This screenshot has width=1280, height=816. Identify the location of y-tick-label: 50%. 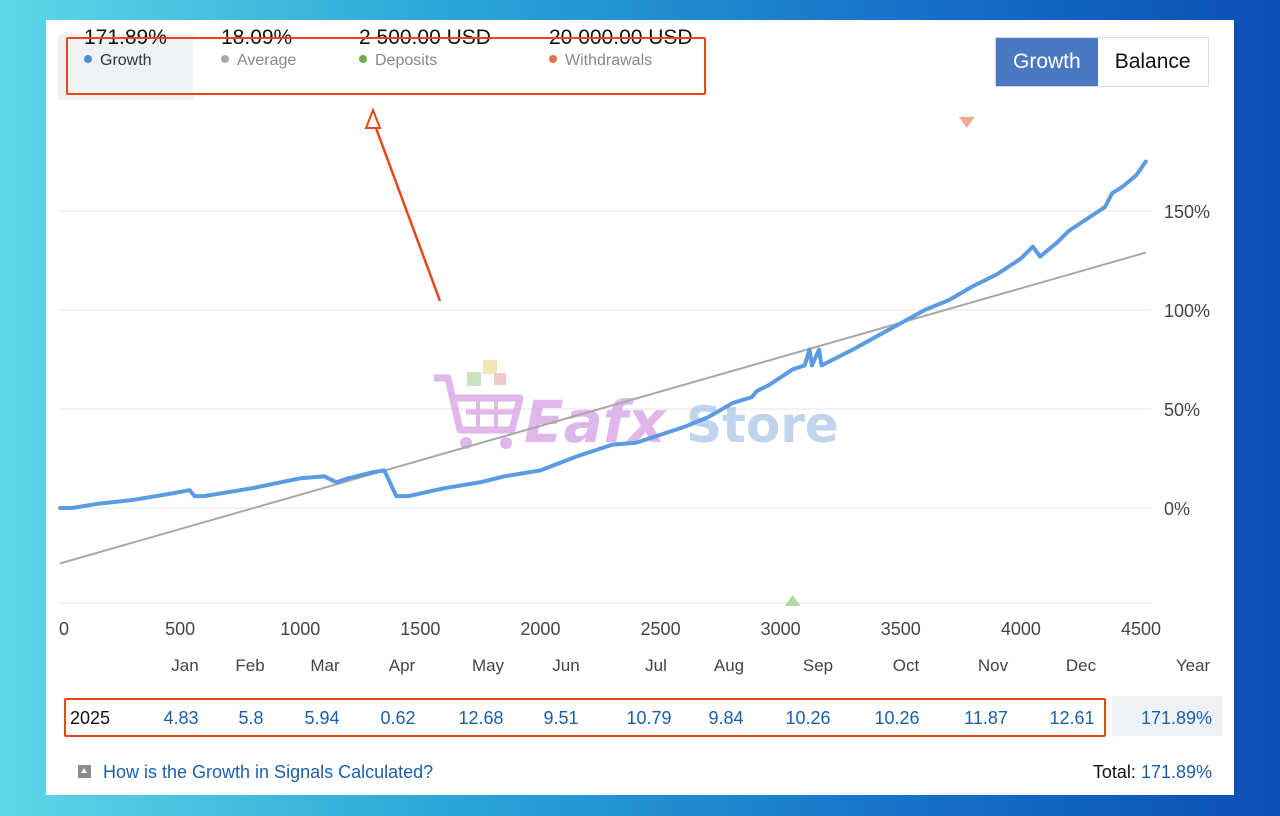
(1182, 410).